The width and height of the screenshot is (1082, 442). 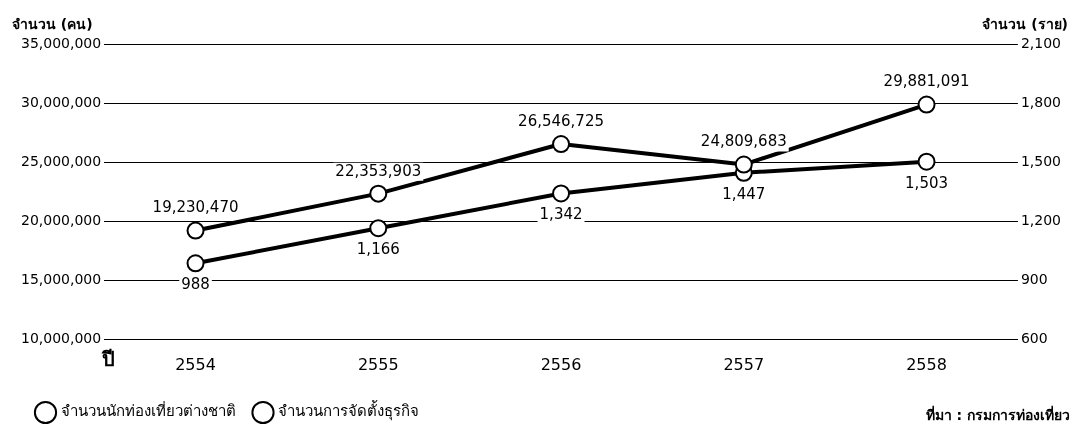 I want to click on y2-tick-label: 900, so click(x=1034, y=279).